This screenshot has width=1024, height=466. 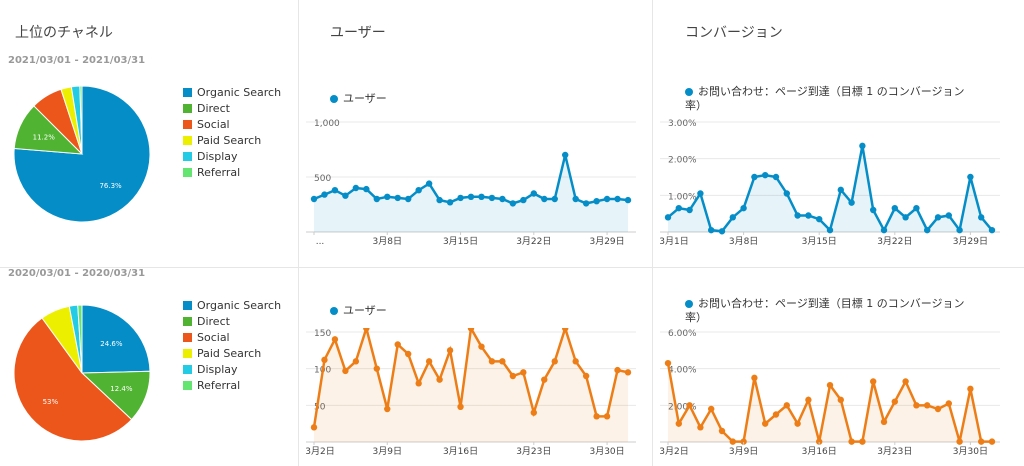 What do you see at coordinates (606, 241) in the screenshot?
I see `x-tick-label: 3月29日` at bounding box center [606, 241].